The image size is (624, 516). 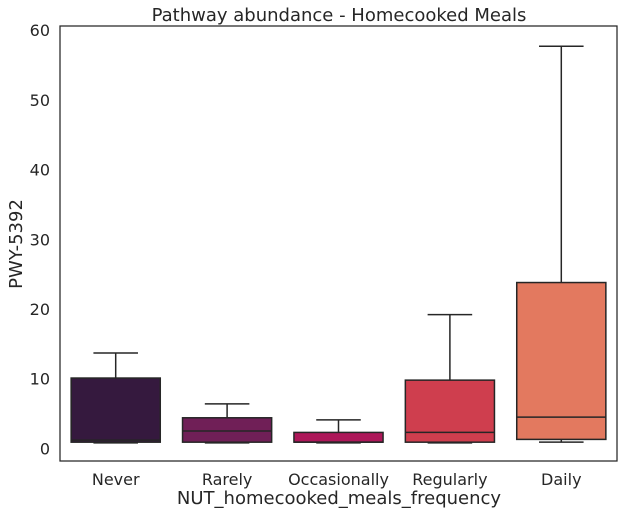 I want to click on y-tick-label: 40, so click(x=40, y=170).